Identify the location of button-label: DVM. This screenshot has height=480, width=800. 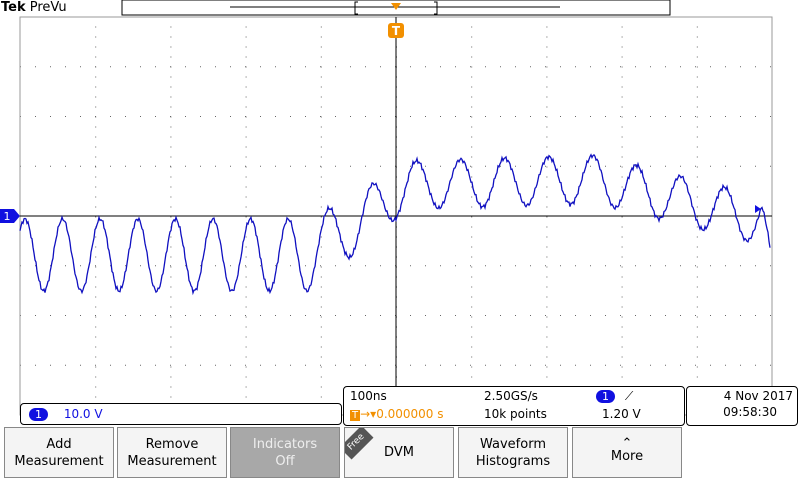
(399, 452).